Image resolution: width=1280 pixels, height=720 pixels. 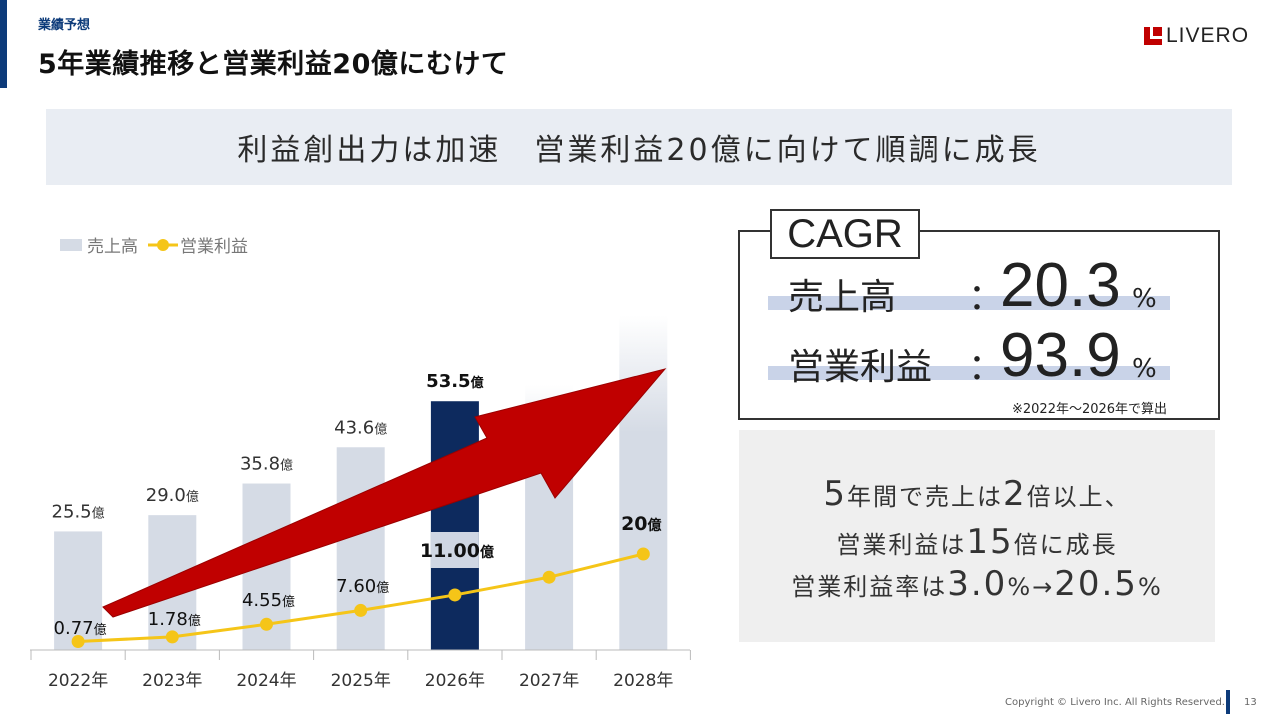 I want to click on summary-number: 15, so click(x=990, y=542).